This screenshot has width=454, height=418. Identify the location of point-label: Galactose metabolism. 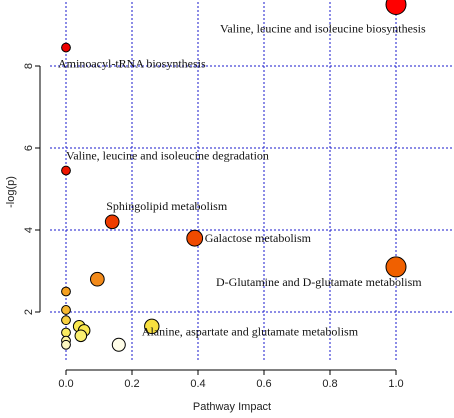
(258, 238).